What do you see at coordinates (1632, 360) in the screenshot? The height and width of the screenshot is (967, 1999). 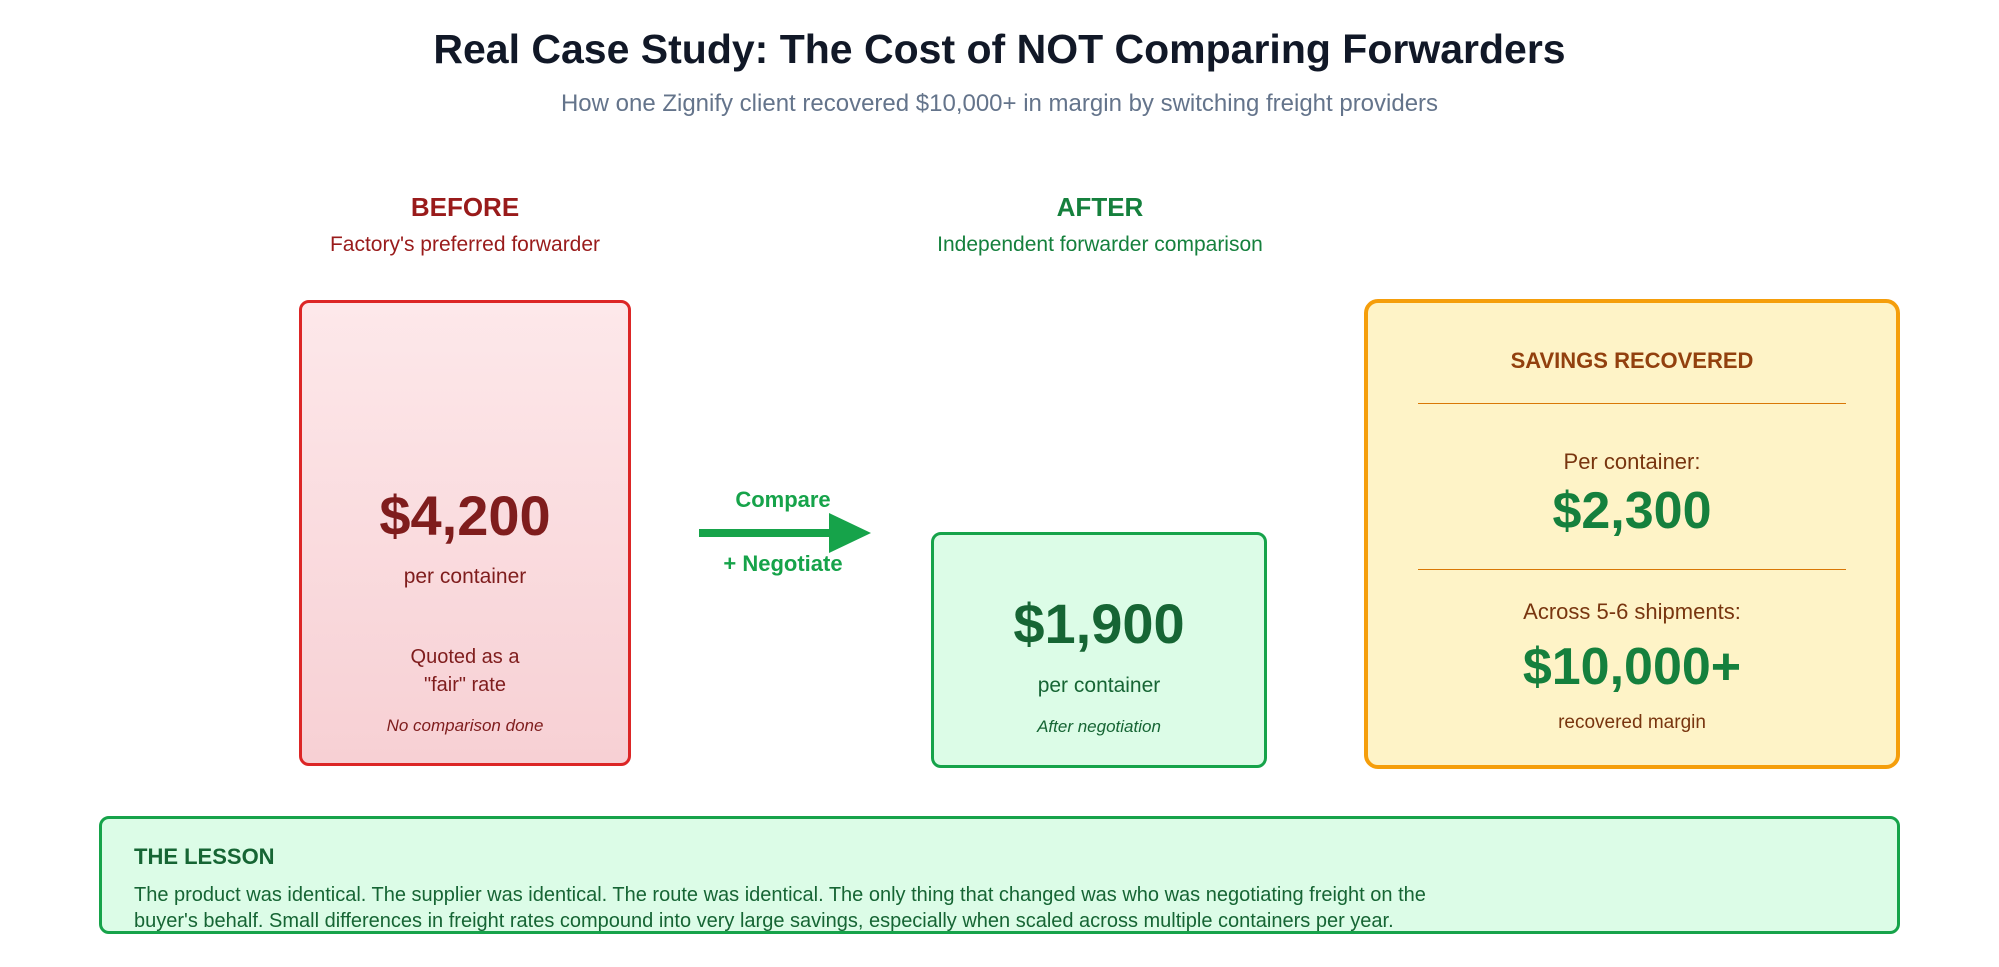 I see `savings-title: SAVINGS RECOVERED` at bounding box center [1632, 360].